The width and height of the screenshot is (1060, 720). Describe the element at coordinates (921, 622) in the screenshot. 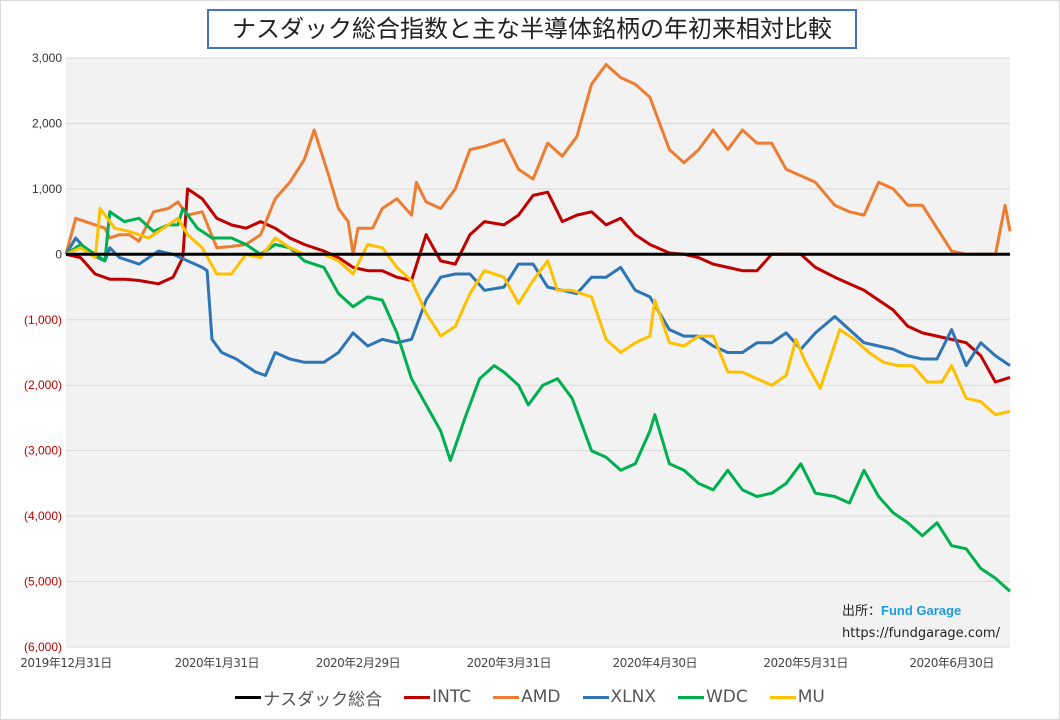

I see `source-note: 出所：Fund Garage https://fundgarage.com/` at that location.